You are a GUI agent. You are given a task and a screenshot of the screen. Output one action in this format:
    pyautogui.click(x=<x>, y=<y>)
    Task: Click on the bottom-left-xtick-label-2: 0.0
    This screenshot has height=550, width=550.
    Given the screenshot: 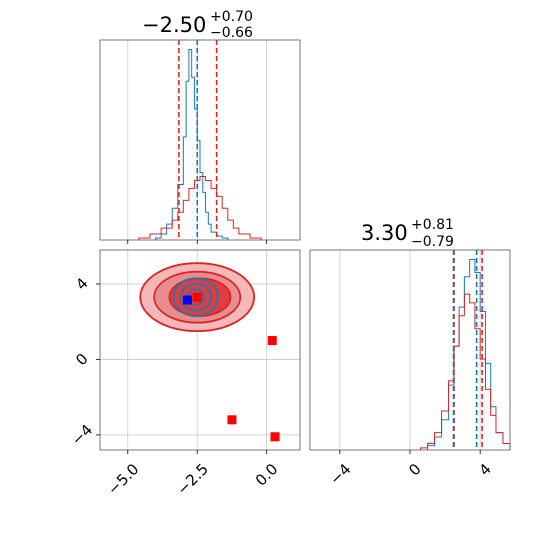 What is the action you would take?
    pyautogui.click(x=267, y=475)
    